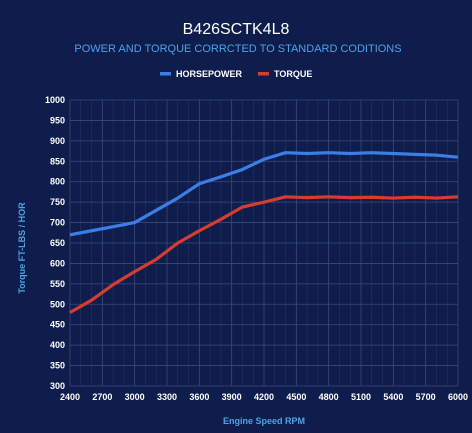 Image resolution: width=472 pixels, height=433 pixels. Describe the element at coordinates (458, 397) in the screenshot. I see `x-tick-label: 6000` at that location.